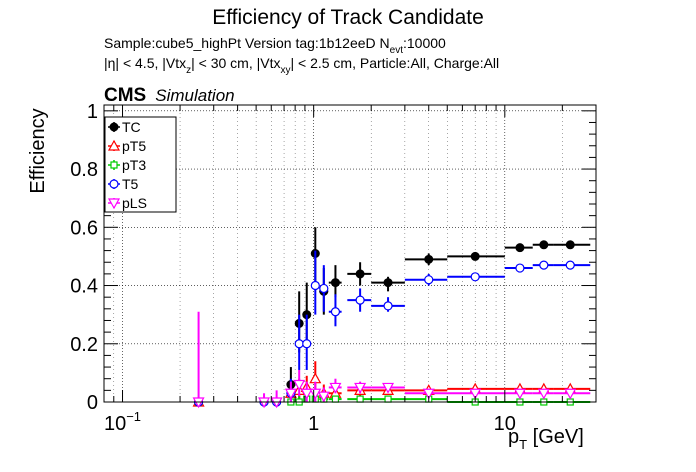  What do you see at coordinates (92, 112) in the screenshot?
I see `y-tick-label: 1` at bounding box center [92, 112].